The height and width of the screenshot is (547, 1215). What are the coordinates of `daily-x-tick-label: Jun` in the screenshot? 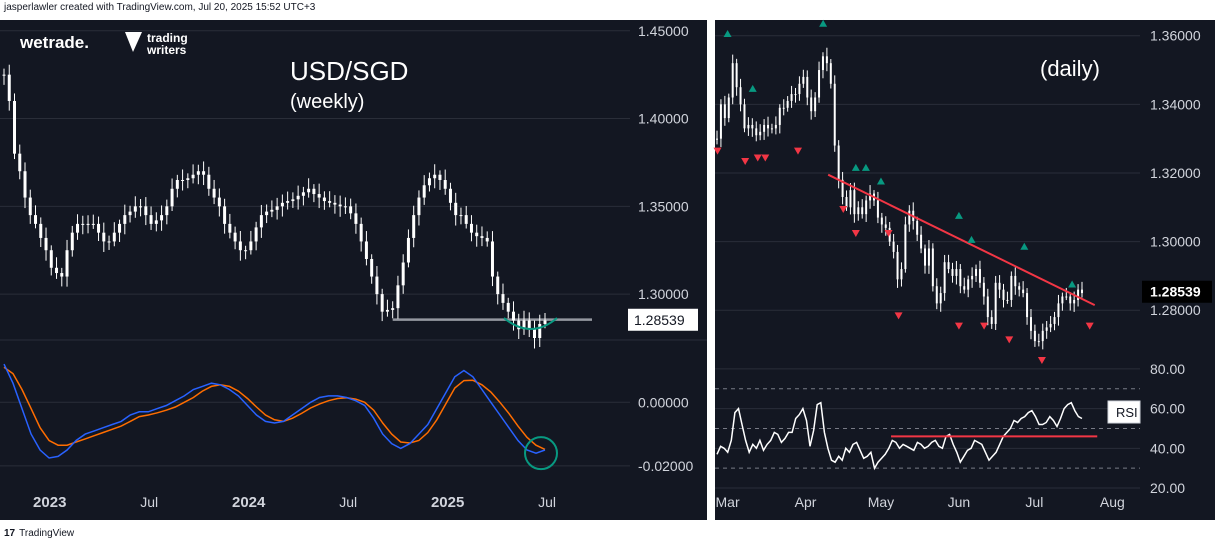 It's located at (959, 502).